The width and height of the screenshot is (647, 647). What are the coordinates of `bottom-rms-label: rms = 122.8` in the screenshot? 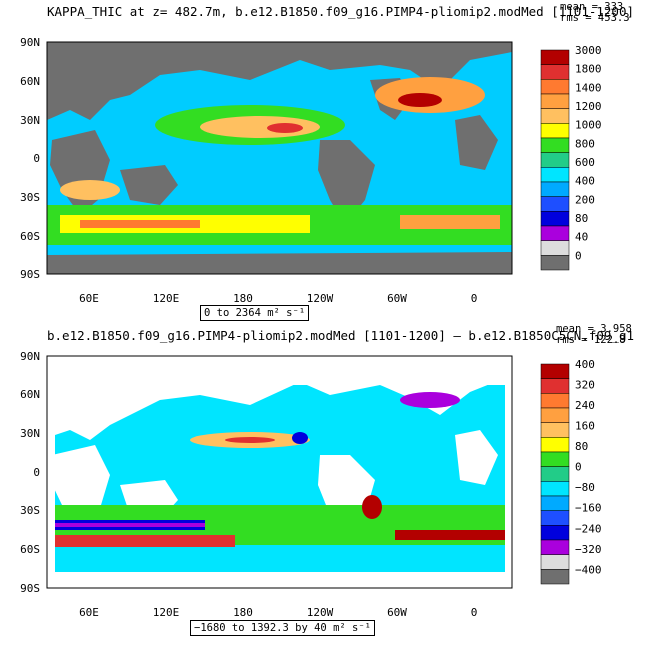 It's located at (591, 340).